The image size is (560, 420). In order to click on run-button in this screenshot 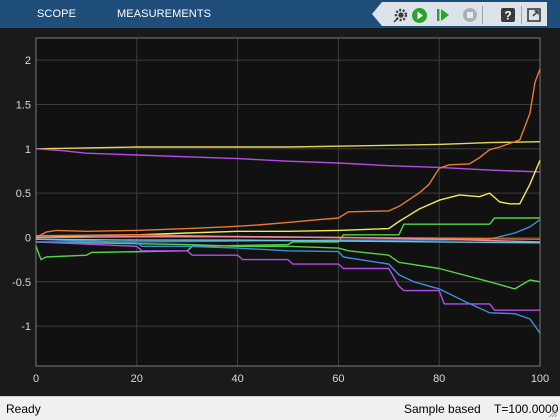, I will do `click(419, 15)`.